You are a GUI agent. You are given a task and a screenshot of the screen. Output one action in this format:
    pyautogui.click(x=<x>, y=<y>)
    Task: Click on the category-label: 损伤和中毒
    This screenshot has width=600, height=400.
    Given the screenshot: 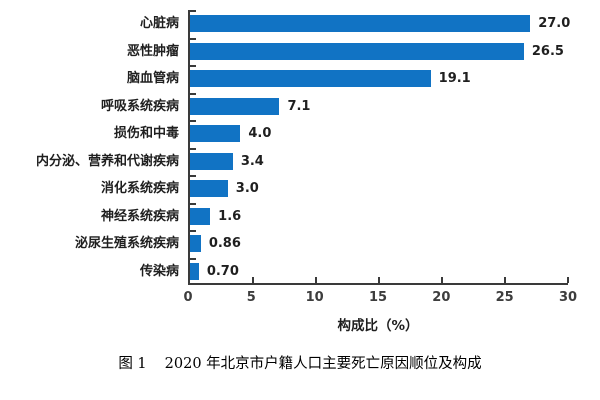 What is the action you would take?
    pyautogui.click(x=146, y=133)
    